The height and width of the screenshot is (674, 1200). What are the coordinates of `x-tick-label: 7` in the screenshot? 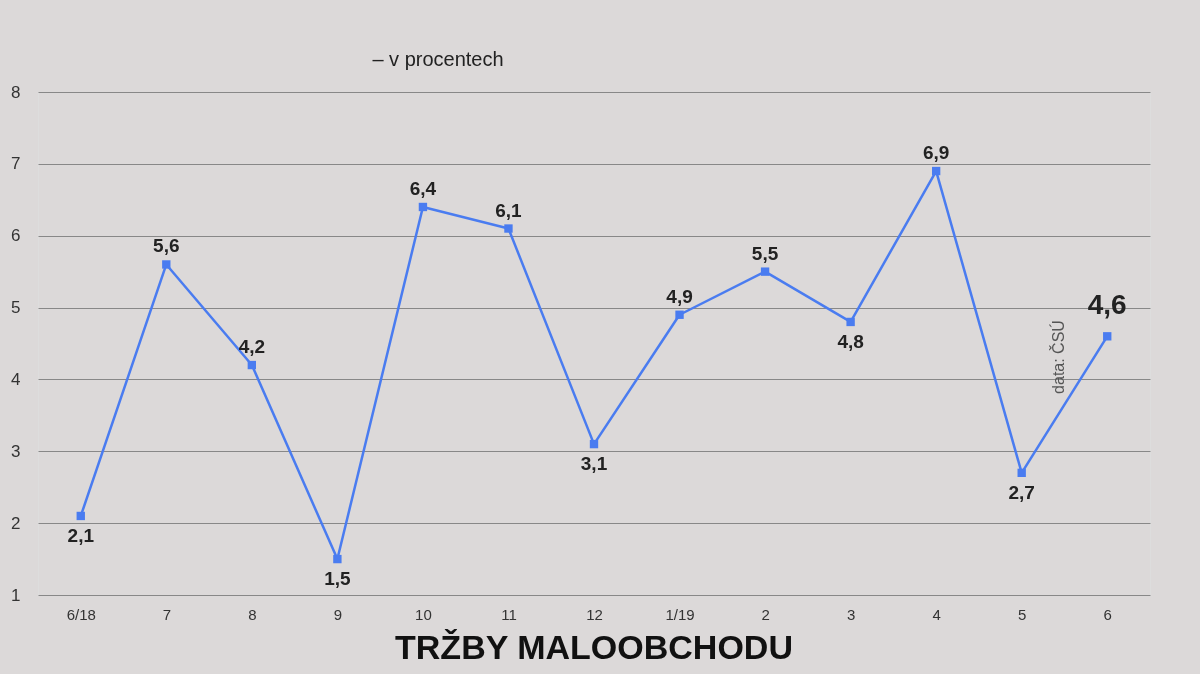 It's located at (166, 614).